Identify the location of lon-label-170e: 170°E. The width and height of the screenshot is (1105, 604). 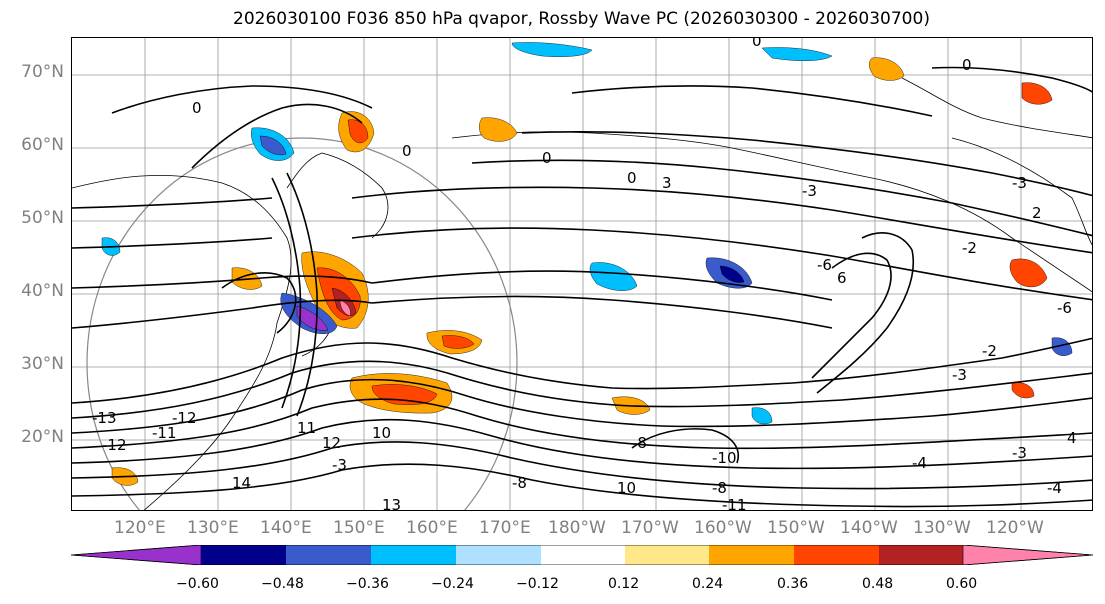
(505, 528).